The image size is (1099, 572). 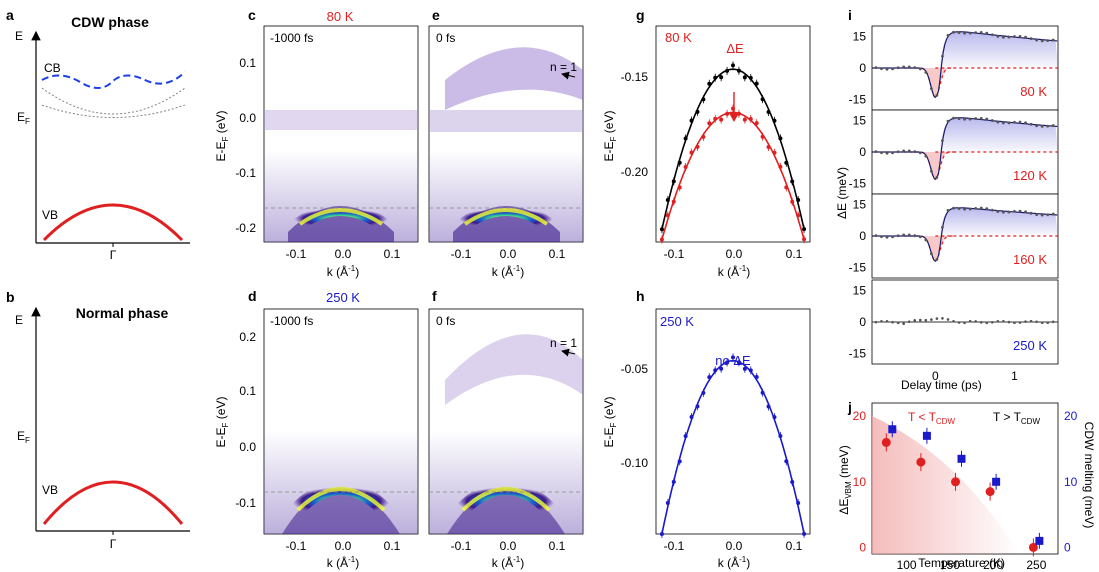 What do you see at coordinates (252, 15) in the screenshot?
I see `panel-letter-c: c` at bounding box center [252, 15].